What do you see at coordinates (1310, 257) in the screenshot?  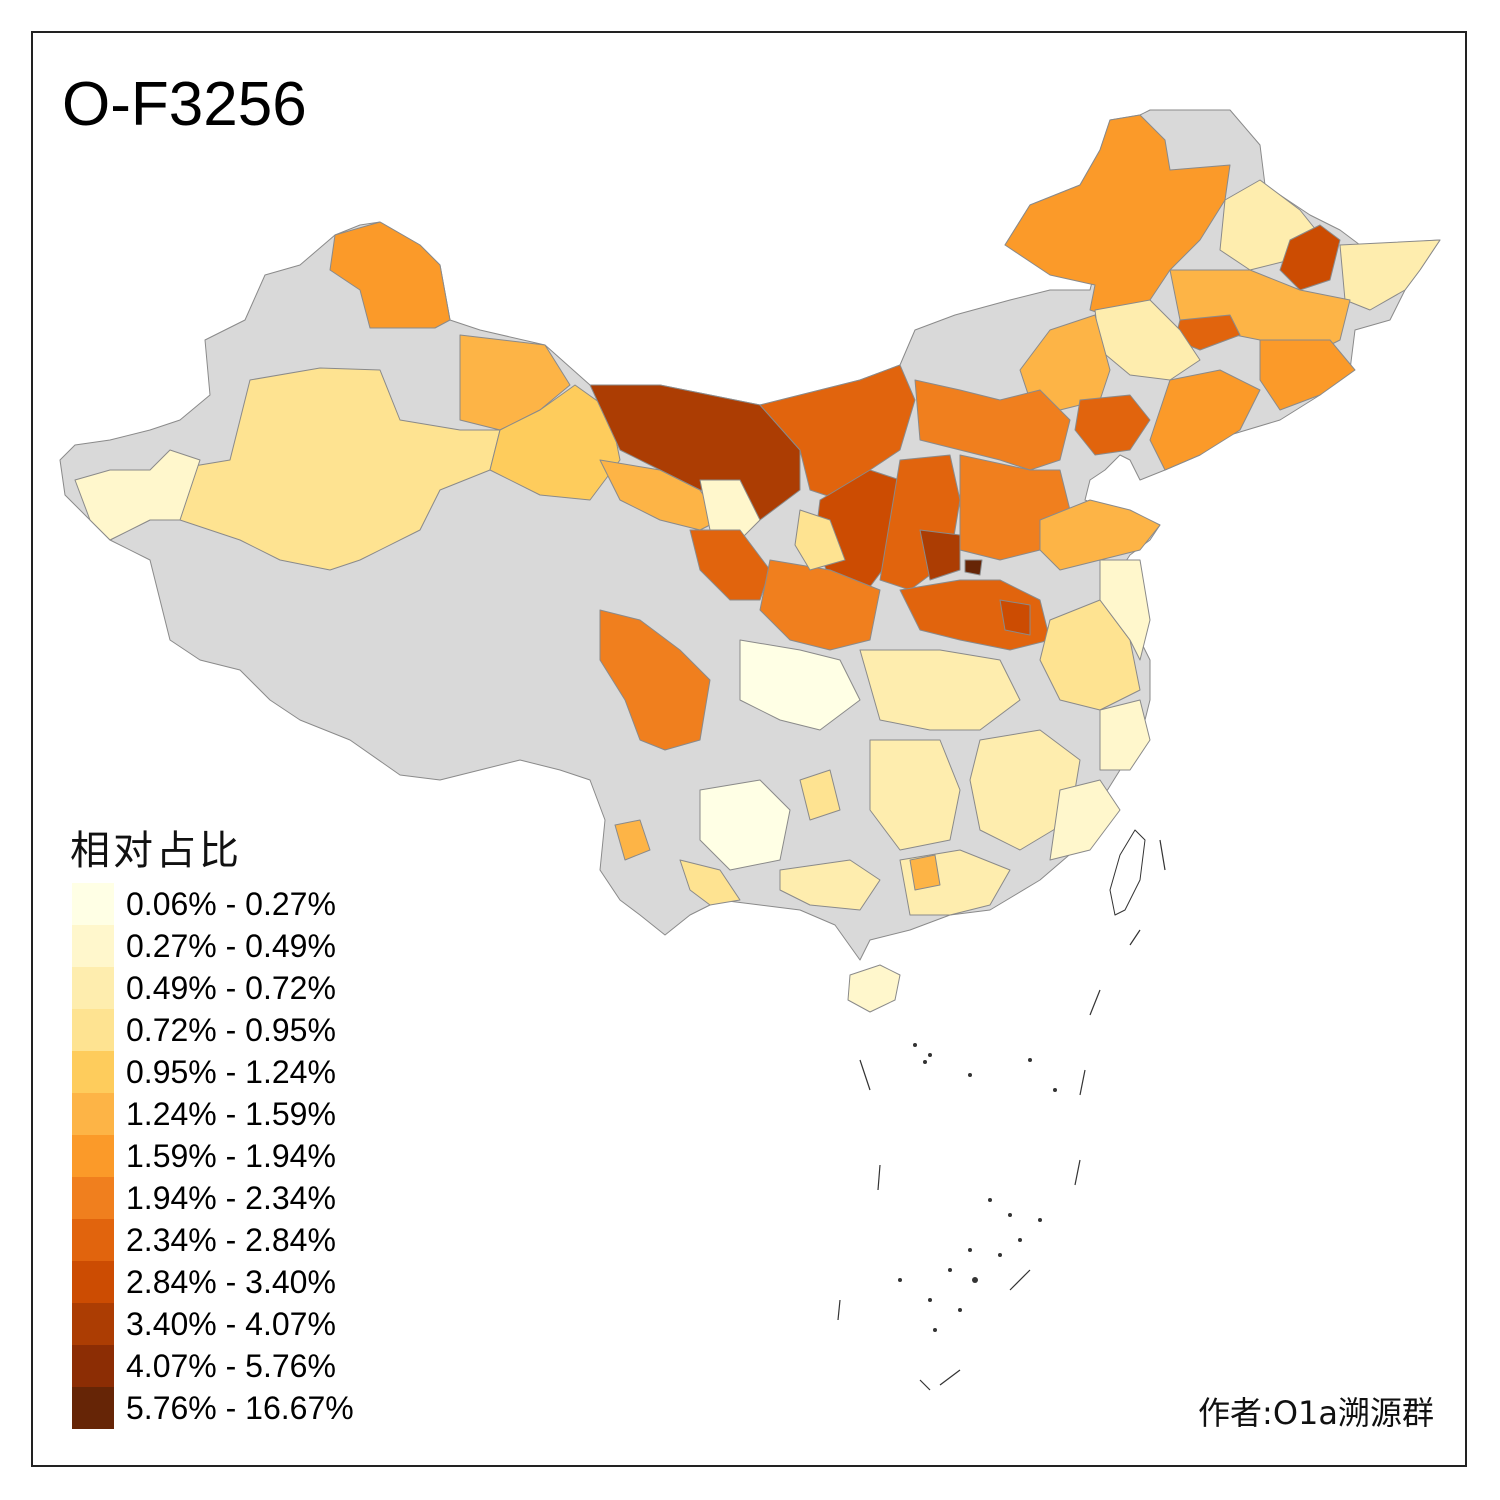 I see `region-harbin` at bounding box center [1310, 257].